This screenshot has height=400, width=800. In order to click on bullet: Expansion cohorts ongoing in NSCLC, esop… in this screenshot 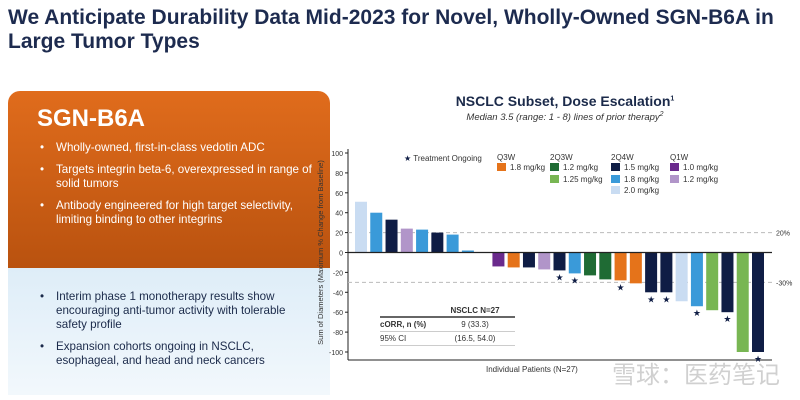, I will do `click(176, 354)`.